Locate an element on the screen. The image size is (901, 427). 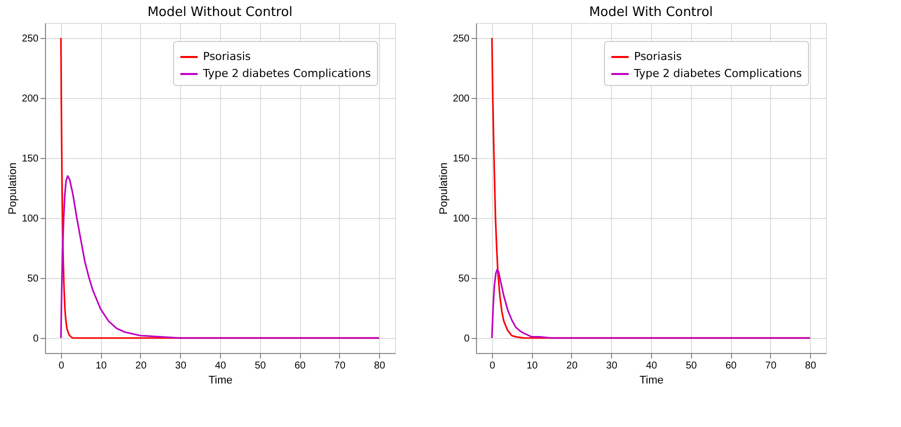
chart-title: Model Without Control is located at coordinates (220, 12).